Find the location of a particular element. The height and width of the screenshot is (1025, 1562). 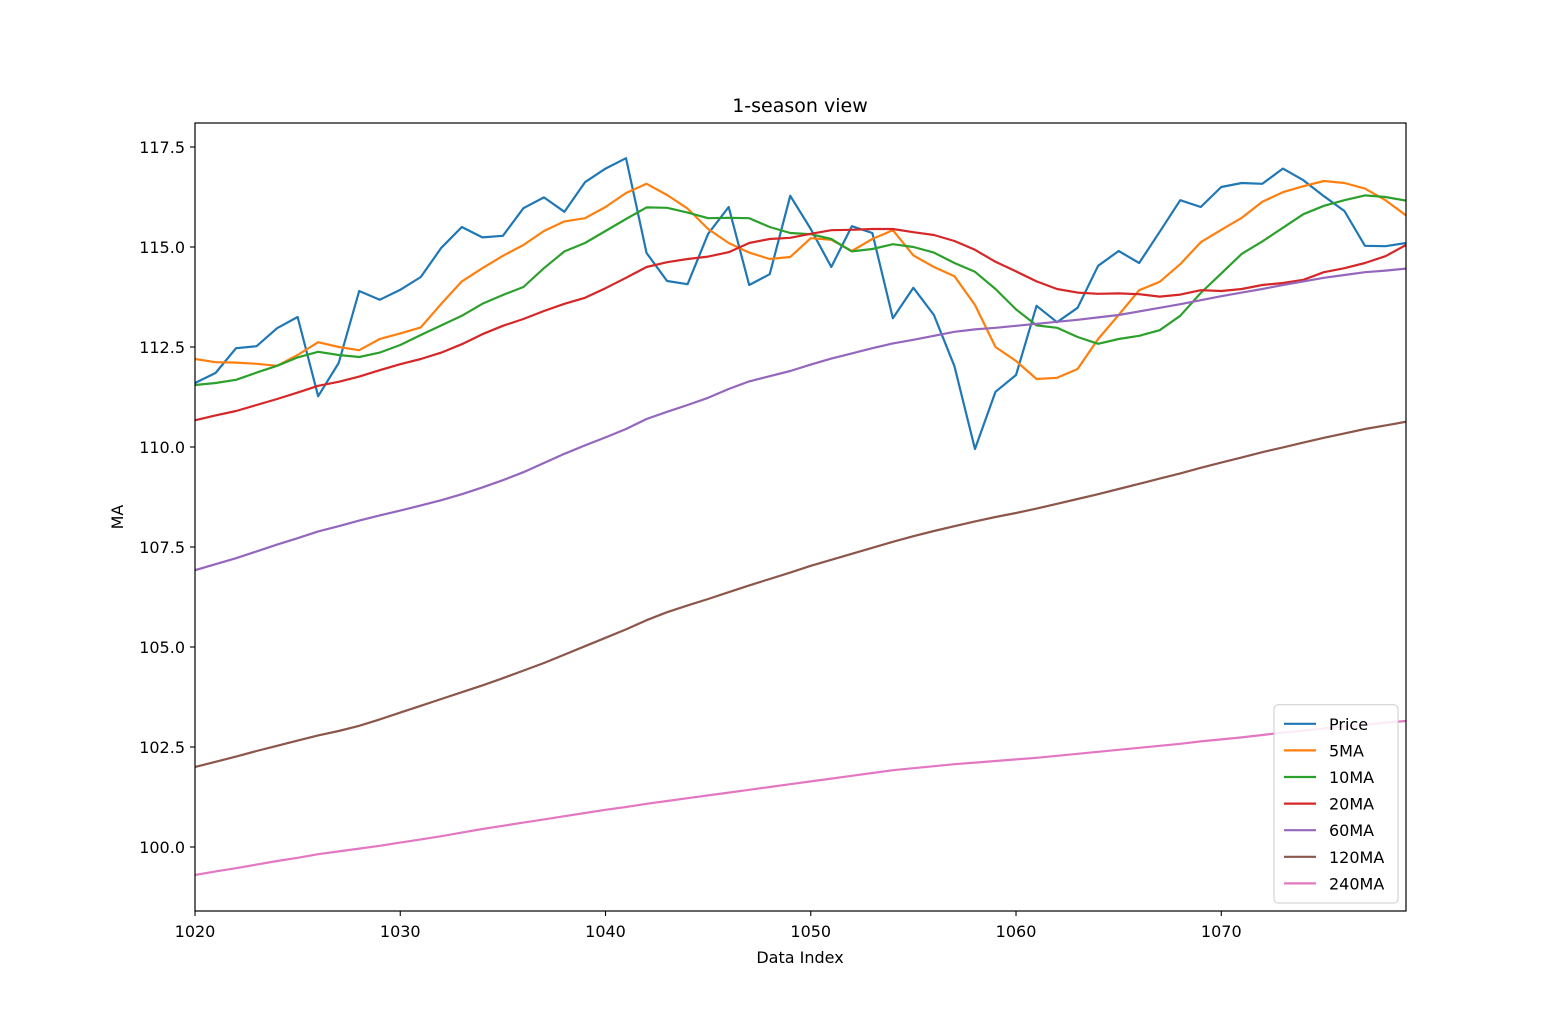

y-tick-label: 105.0 is located at coordinates (162, 647).